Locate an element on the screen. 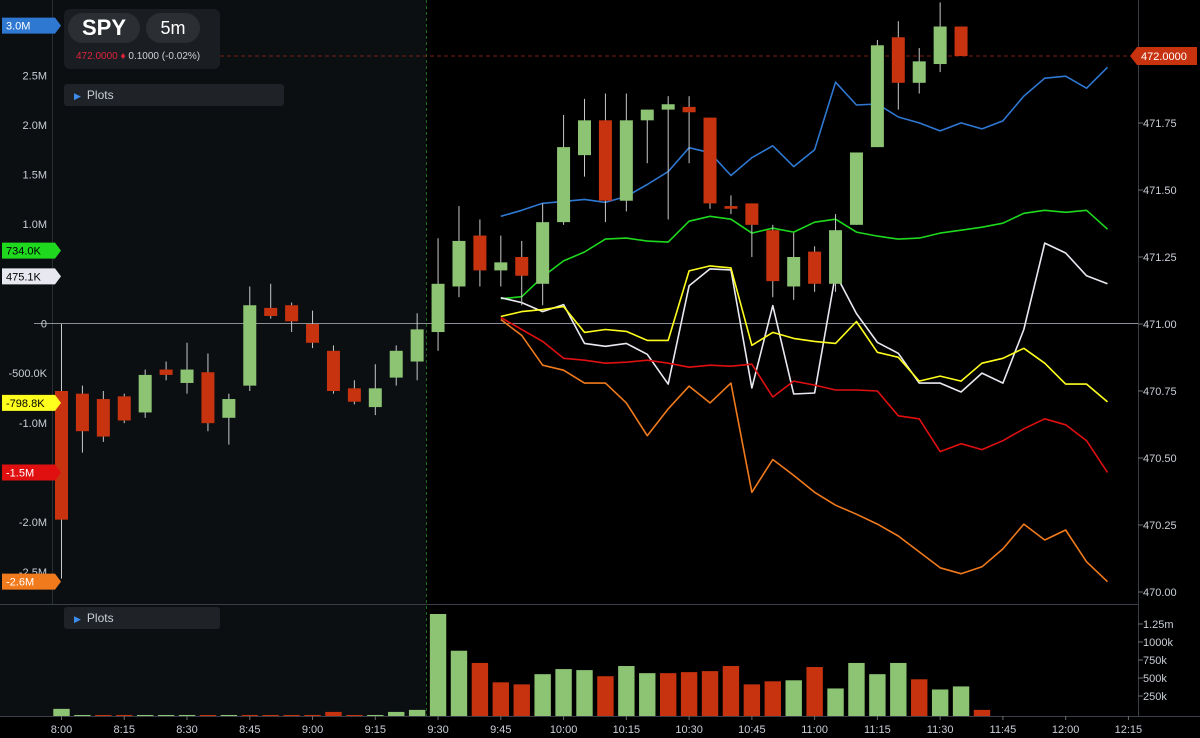  time-tick-label: 10:00 is located at coordinates (564, 730).